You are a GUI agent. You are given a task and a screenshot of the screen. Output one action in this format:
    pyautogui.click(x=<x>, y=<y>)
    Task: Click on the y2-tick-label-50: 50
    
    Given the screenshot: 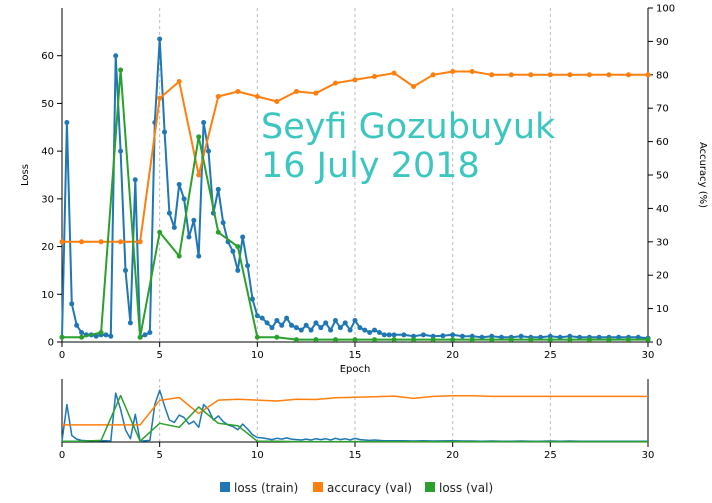 What is the action you would take?
    pyautogui.click(x=662, y=176)
    